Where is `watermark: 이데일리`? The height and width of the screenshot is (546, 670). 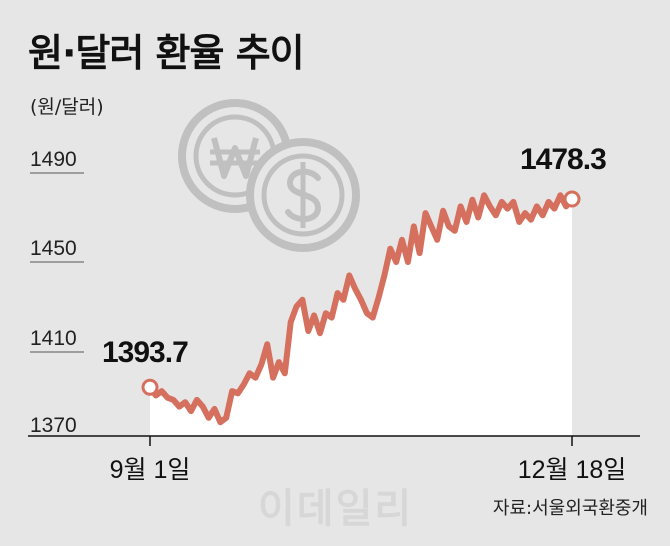
watermark: 이데일리 is located at coordinates (336, 509).